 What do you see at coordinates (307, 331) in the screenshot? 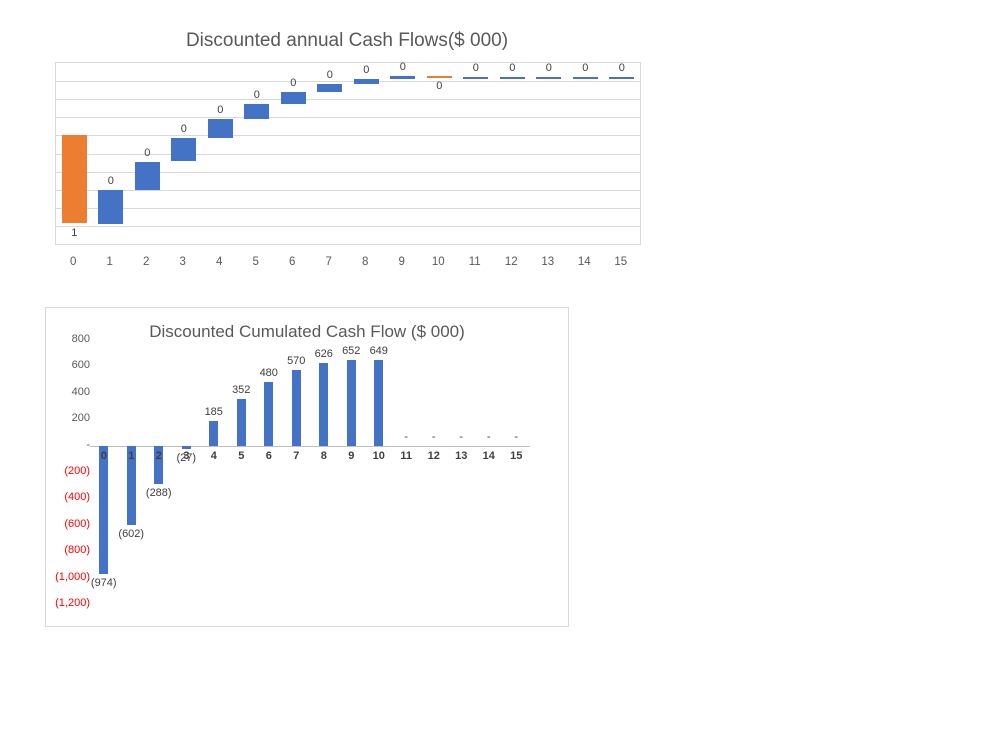
I see `chart-title: Discounted Cumulated Cash Flow ($ 000)` at bounding box center [307, 331].